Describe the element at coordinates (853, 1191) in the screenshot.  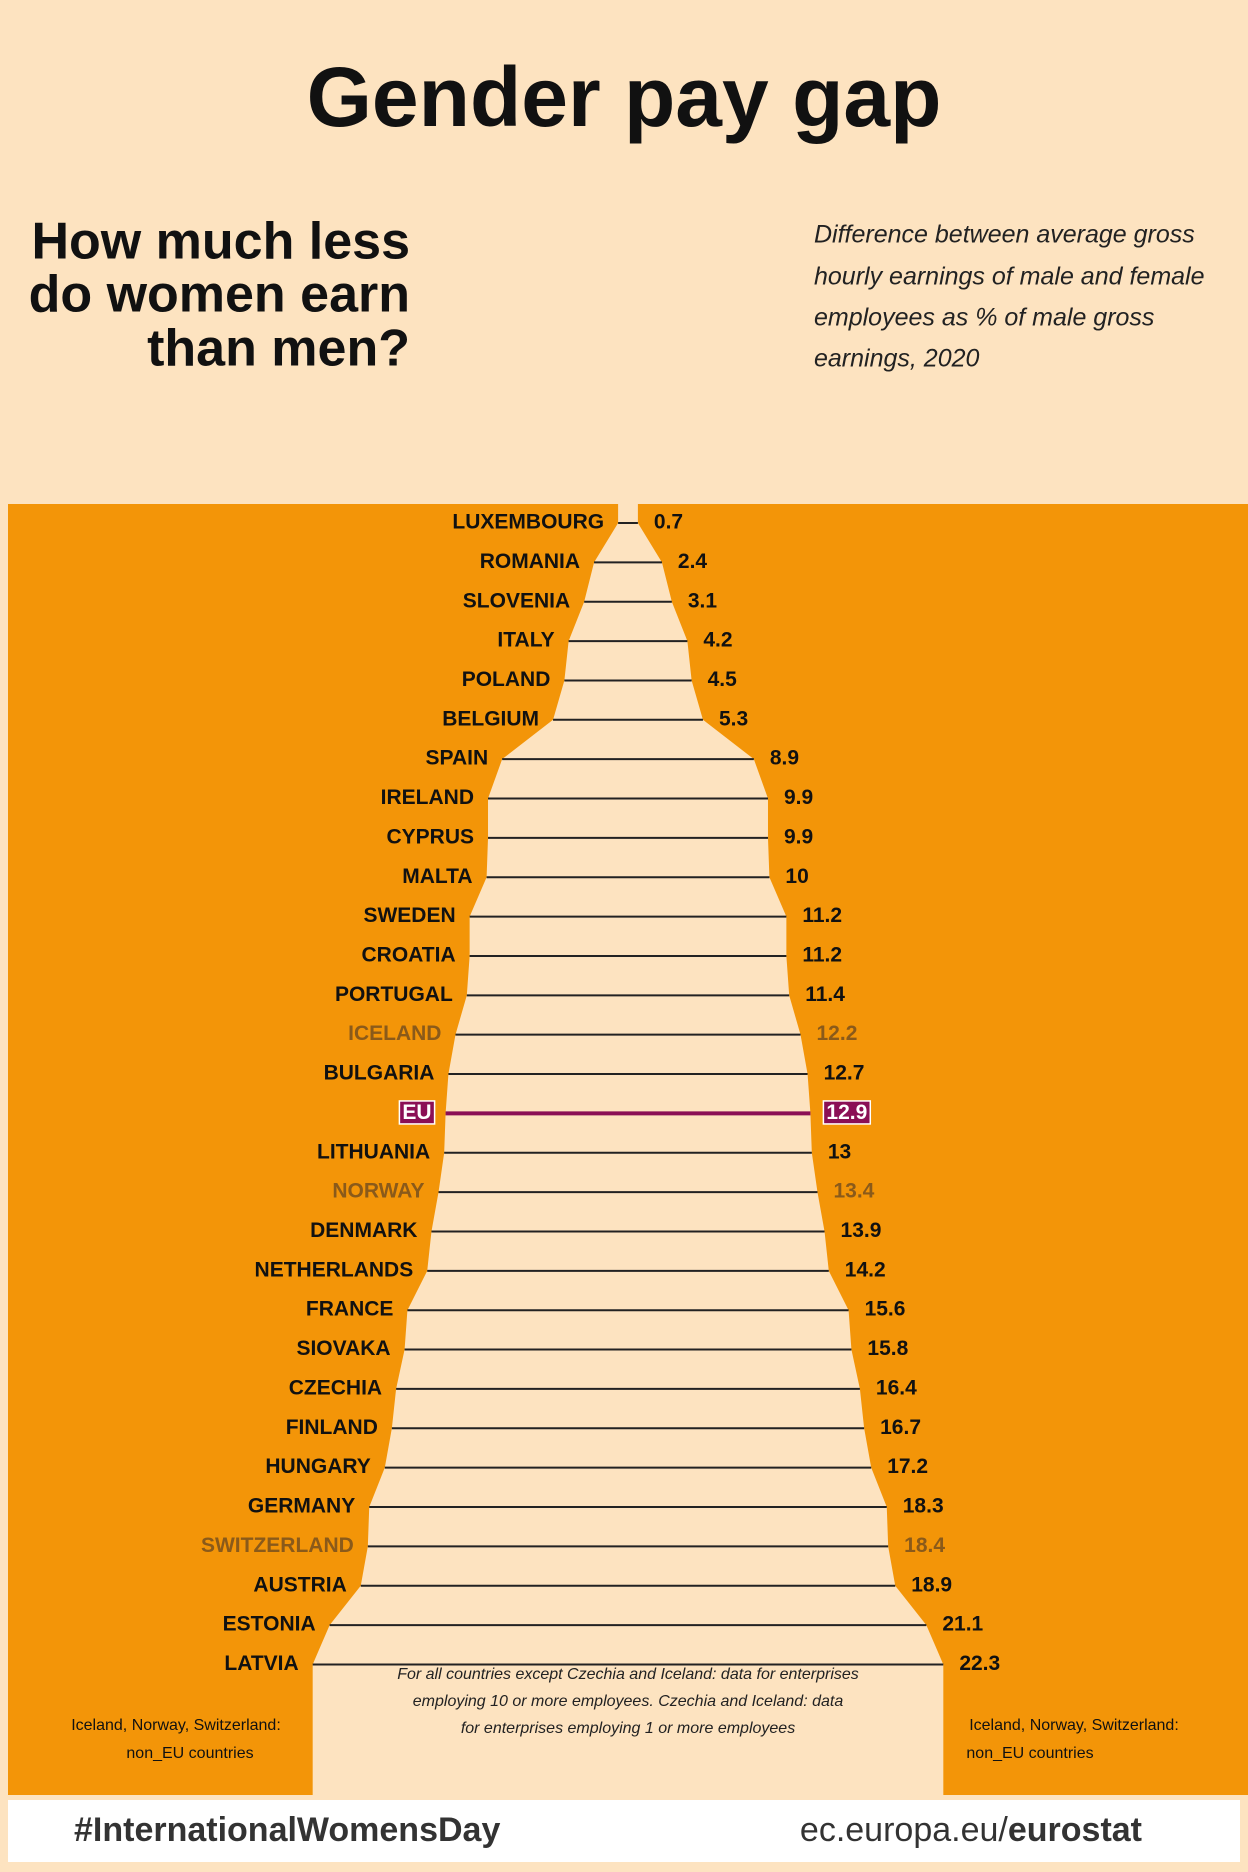
I see `value-label: 13.4` at that location.